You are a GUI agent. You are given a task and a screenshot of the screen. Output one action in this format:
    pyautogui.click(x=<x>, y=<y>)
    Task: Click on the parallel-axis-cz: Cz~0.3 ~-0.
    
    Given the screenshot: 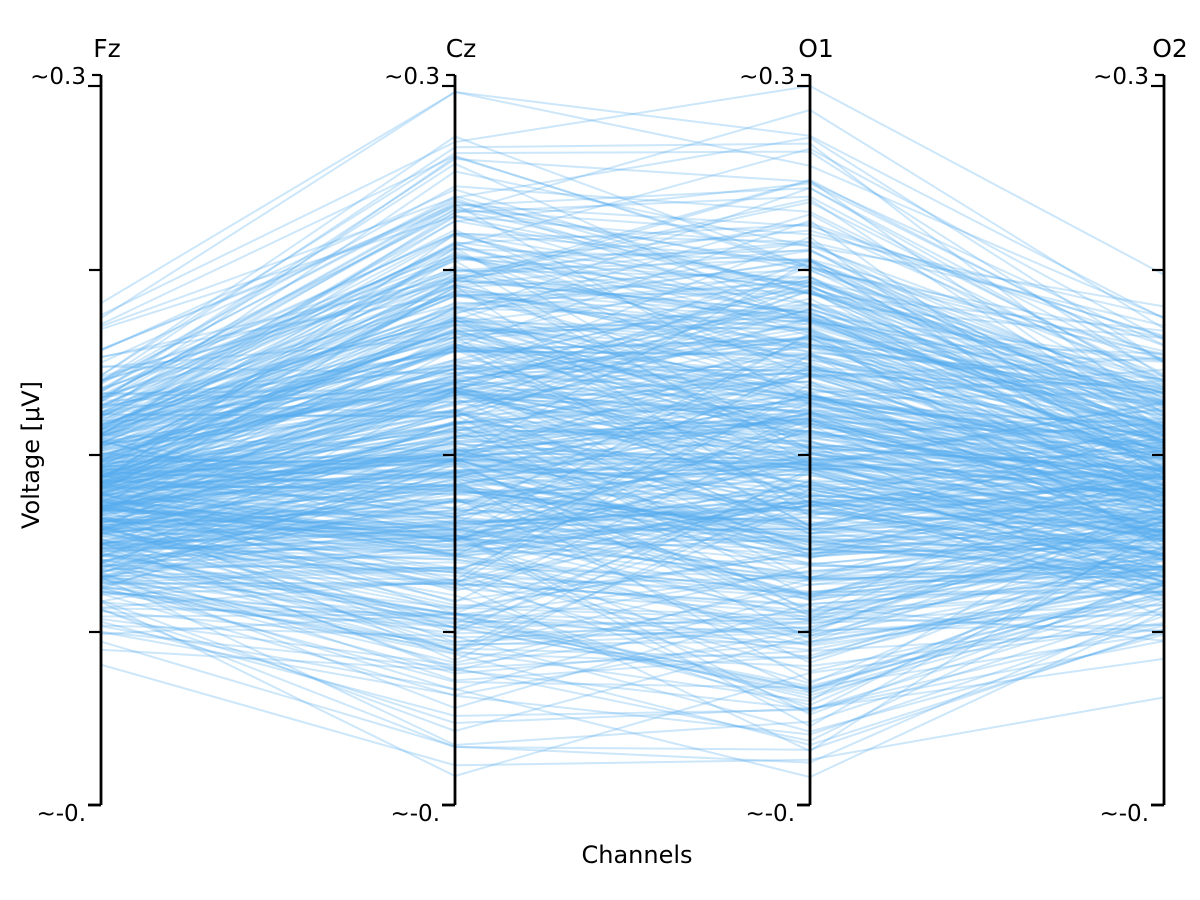 What is the action you would take?
    pyautogui.click(x=430, y=430)
    